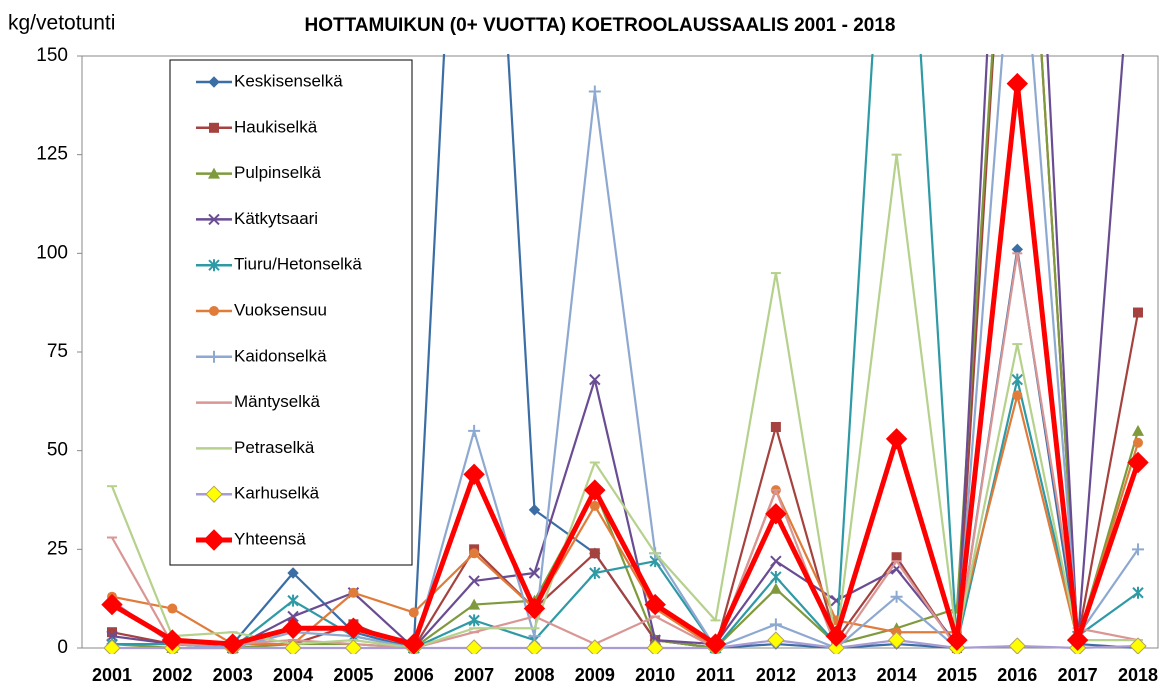 The height and width of the screenshot is (698, 1172). Describe the element at coordinates (277, 401) in the screenshot. I see `legend-label: Mäntyselkä` at that location.